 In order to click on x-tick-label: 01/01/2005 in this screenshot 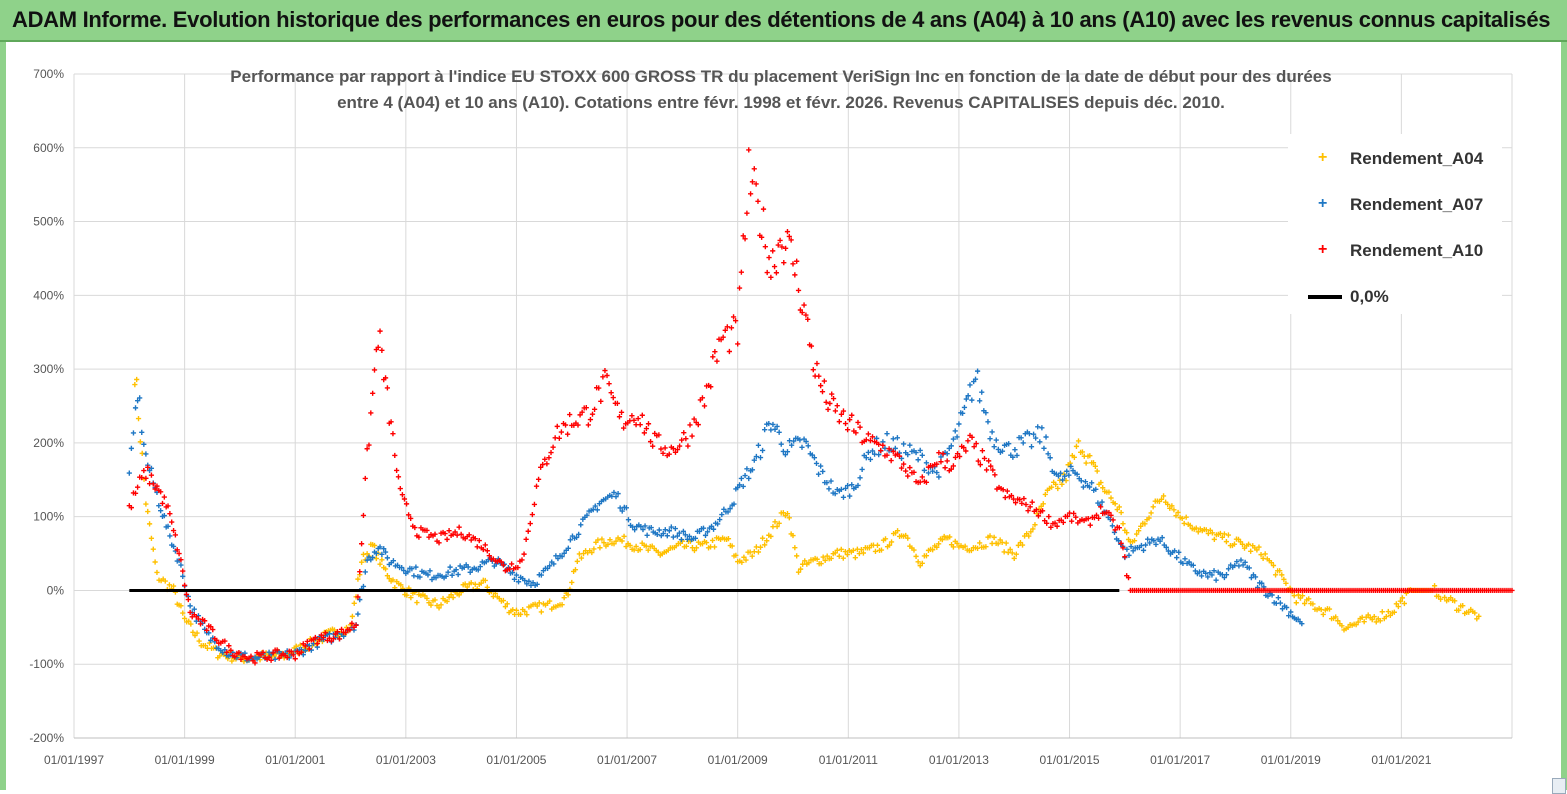, I will do `click(516, 760)`.